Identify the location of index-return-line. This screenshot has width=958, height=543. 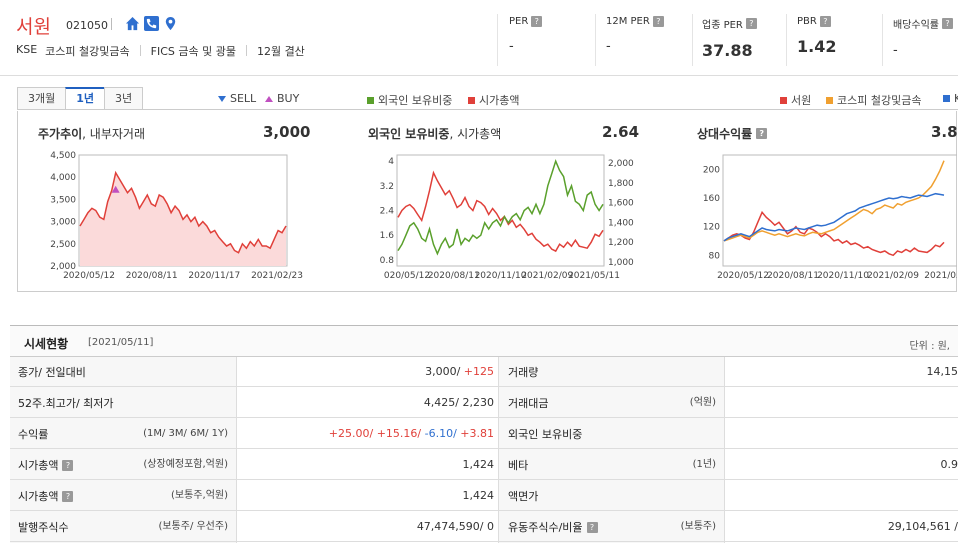
(834, 217).